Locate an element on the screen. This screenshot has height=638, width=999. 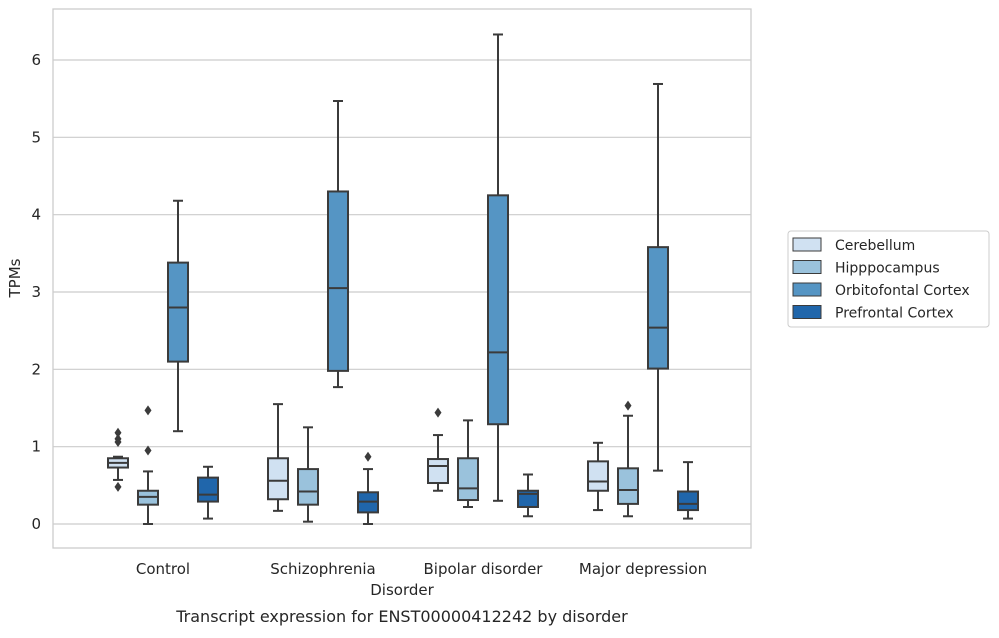
y-tick-label: 1 is located at coordinates (36, 447).